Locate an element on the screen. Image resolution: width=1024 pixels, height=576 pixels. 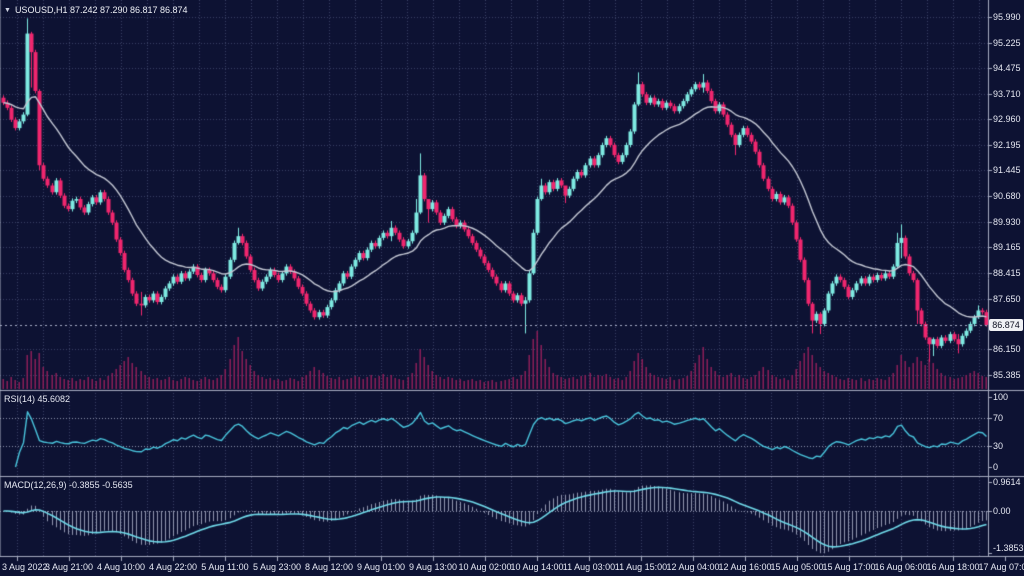
rsi-axis-label: 0 is located at coordinates (996, 467).